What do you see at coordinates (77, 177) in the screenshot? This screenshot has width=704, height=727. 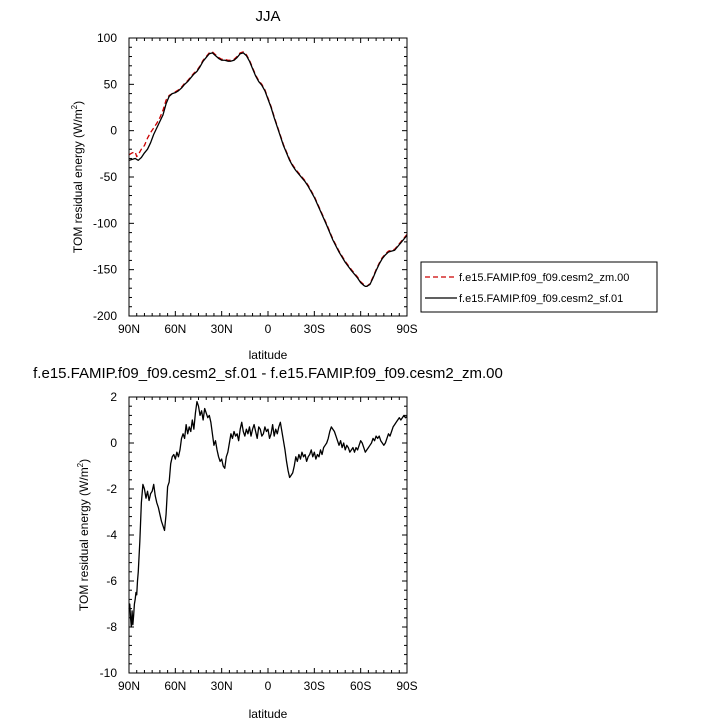 I see `top-chart-ylabel: TOM residual energy (W/m2)` at bounding box center [77, 177].